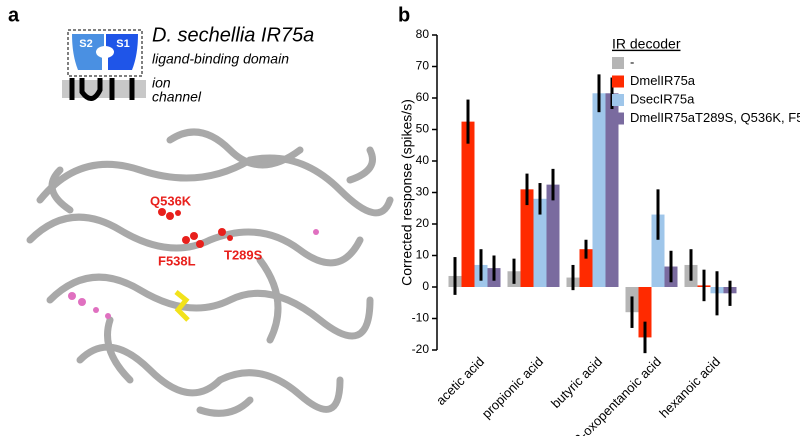 This screenshot has width=800, height=436. Describe the element at coordinates (425, 286) in the screenshot. I see `y-tick-label: 0` at that location.